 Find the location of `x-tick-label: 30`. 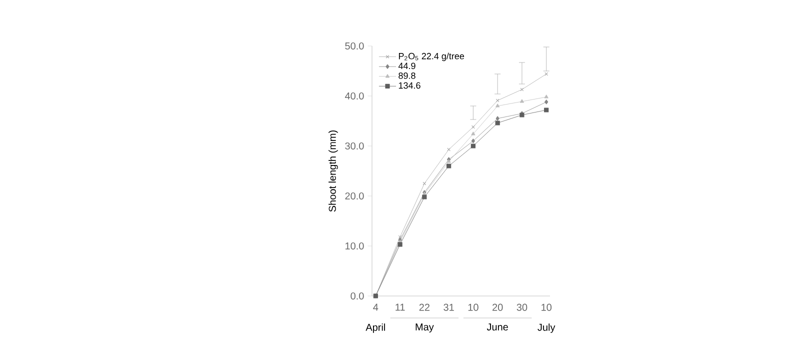

x-tick-label: 30 is located at coordinates (522, 307).